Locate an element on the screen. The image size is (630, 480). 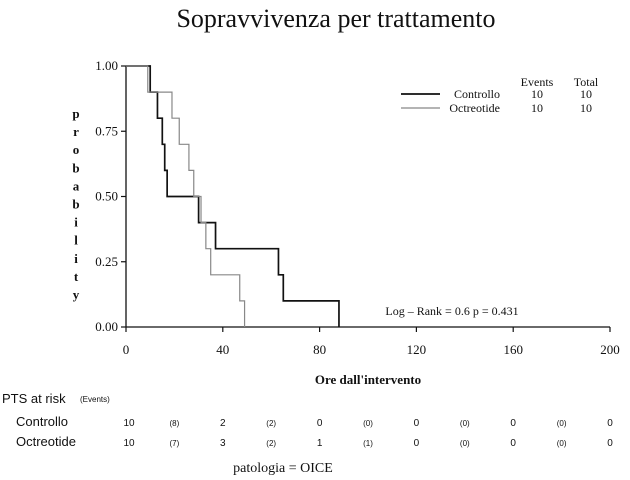
risk-row-label: Octreotide is located at coordinates (46, 441).